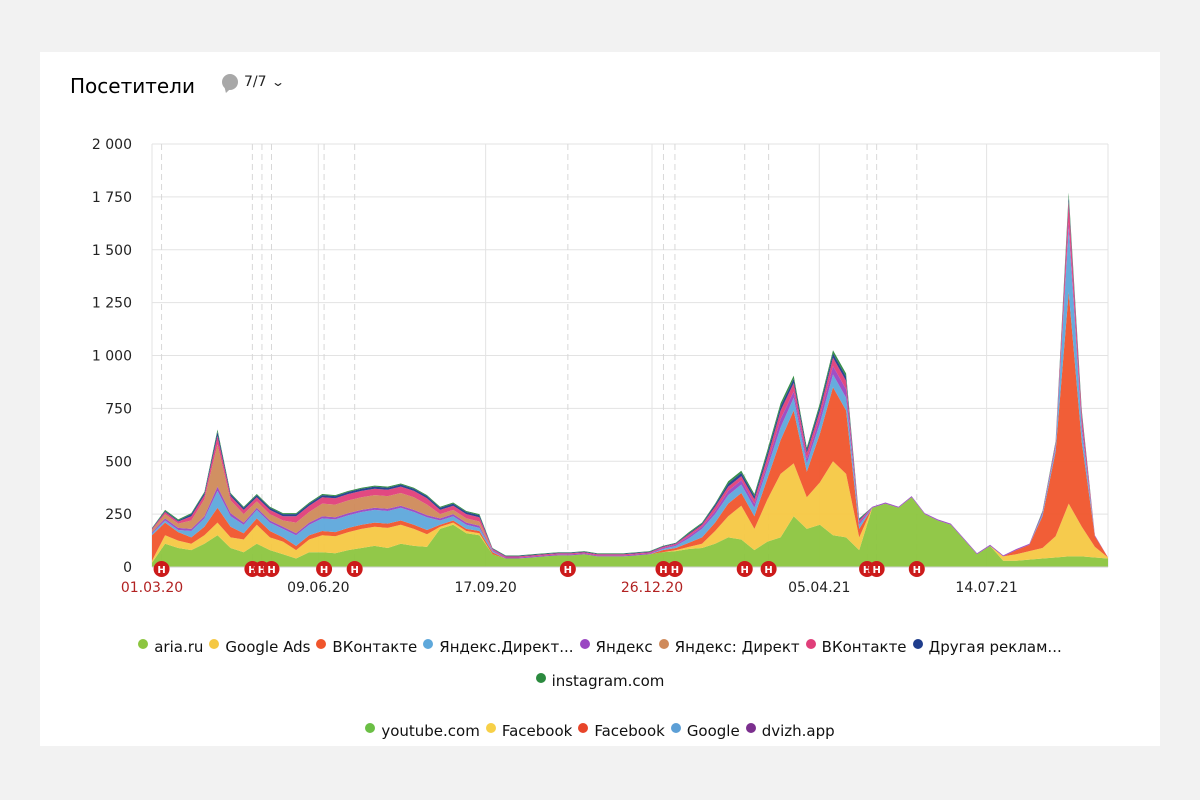  What do you see at coordinates (798, 731) in the screenshot?
I see `legend-label: dvizh.app` at bounding box center [798, 731].